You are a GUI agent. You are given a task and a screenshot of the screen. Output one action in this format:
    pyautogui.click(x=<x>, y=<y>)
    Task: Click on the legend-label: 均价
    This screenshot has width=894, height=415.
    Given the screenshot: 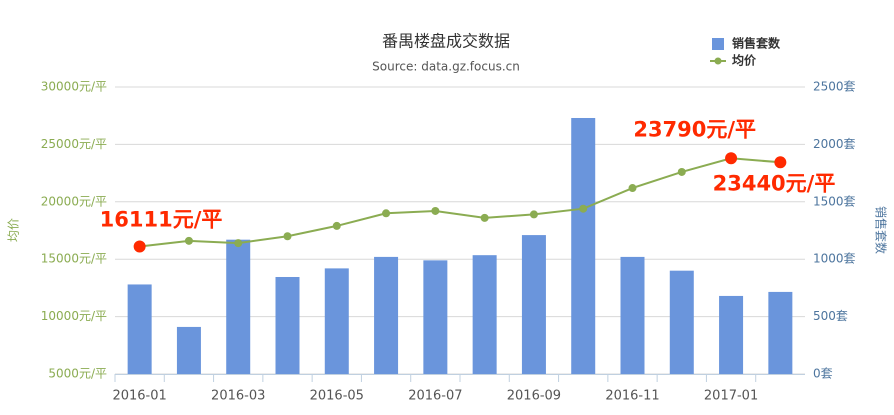 What is the action you would take?
    pyautogui.click(x=744, y=60)
    